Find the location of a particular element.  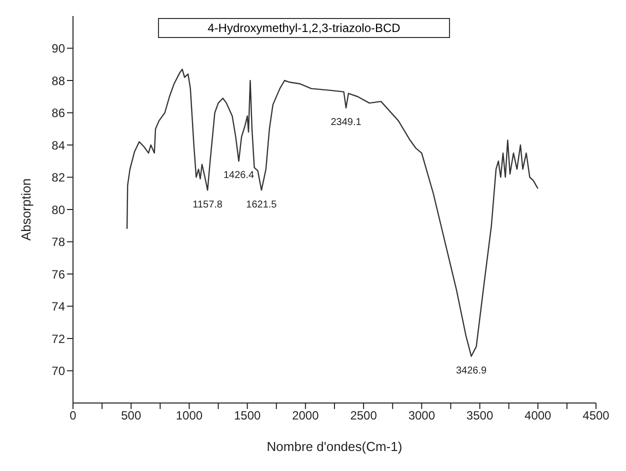

x-tick-label: 3500 is located at coordinates (480, 415).